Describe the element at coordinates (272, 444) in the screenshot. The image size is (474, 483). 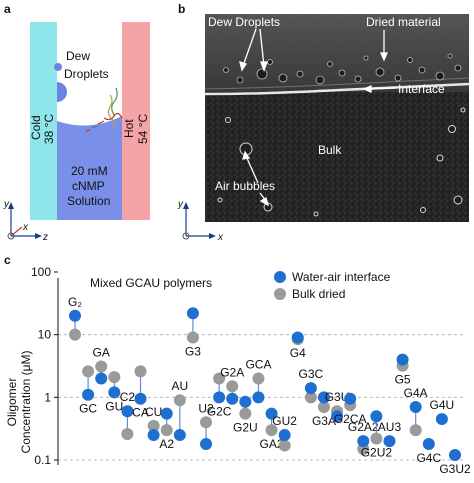
I see `point-label: GA2` at that location.